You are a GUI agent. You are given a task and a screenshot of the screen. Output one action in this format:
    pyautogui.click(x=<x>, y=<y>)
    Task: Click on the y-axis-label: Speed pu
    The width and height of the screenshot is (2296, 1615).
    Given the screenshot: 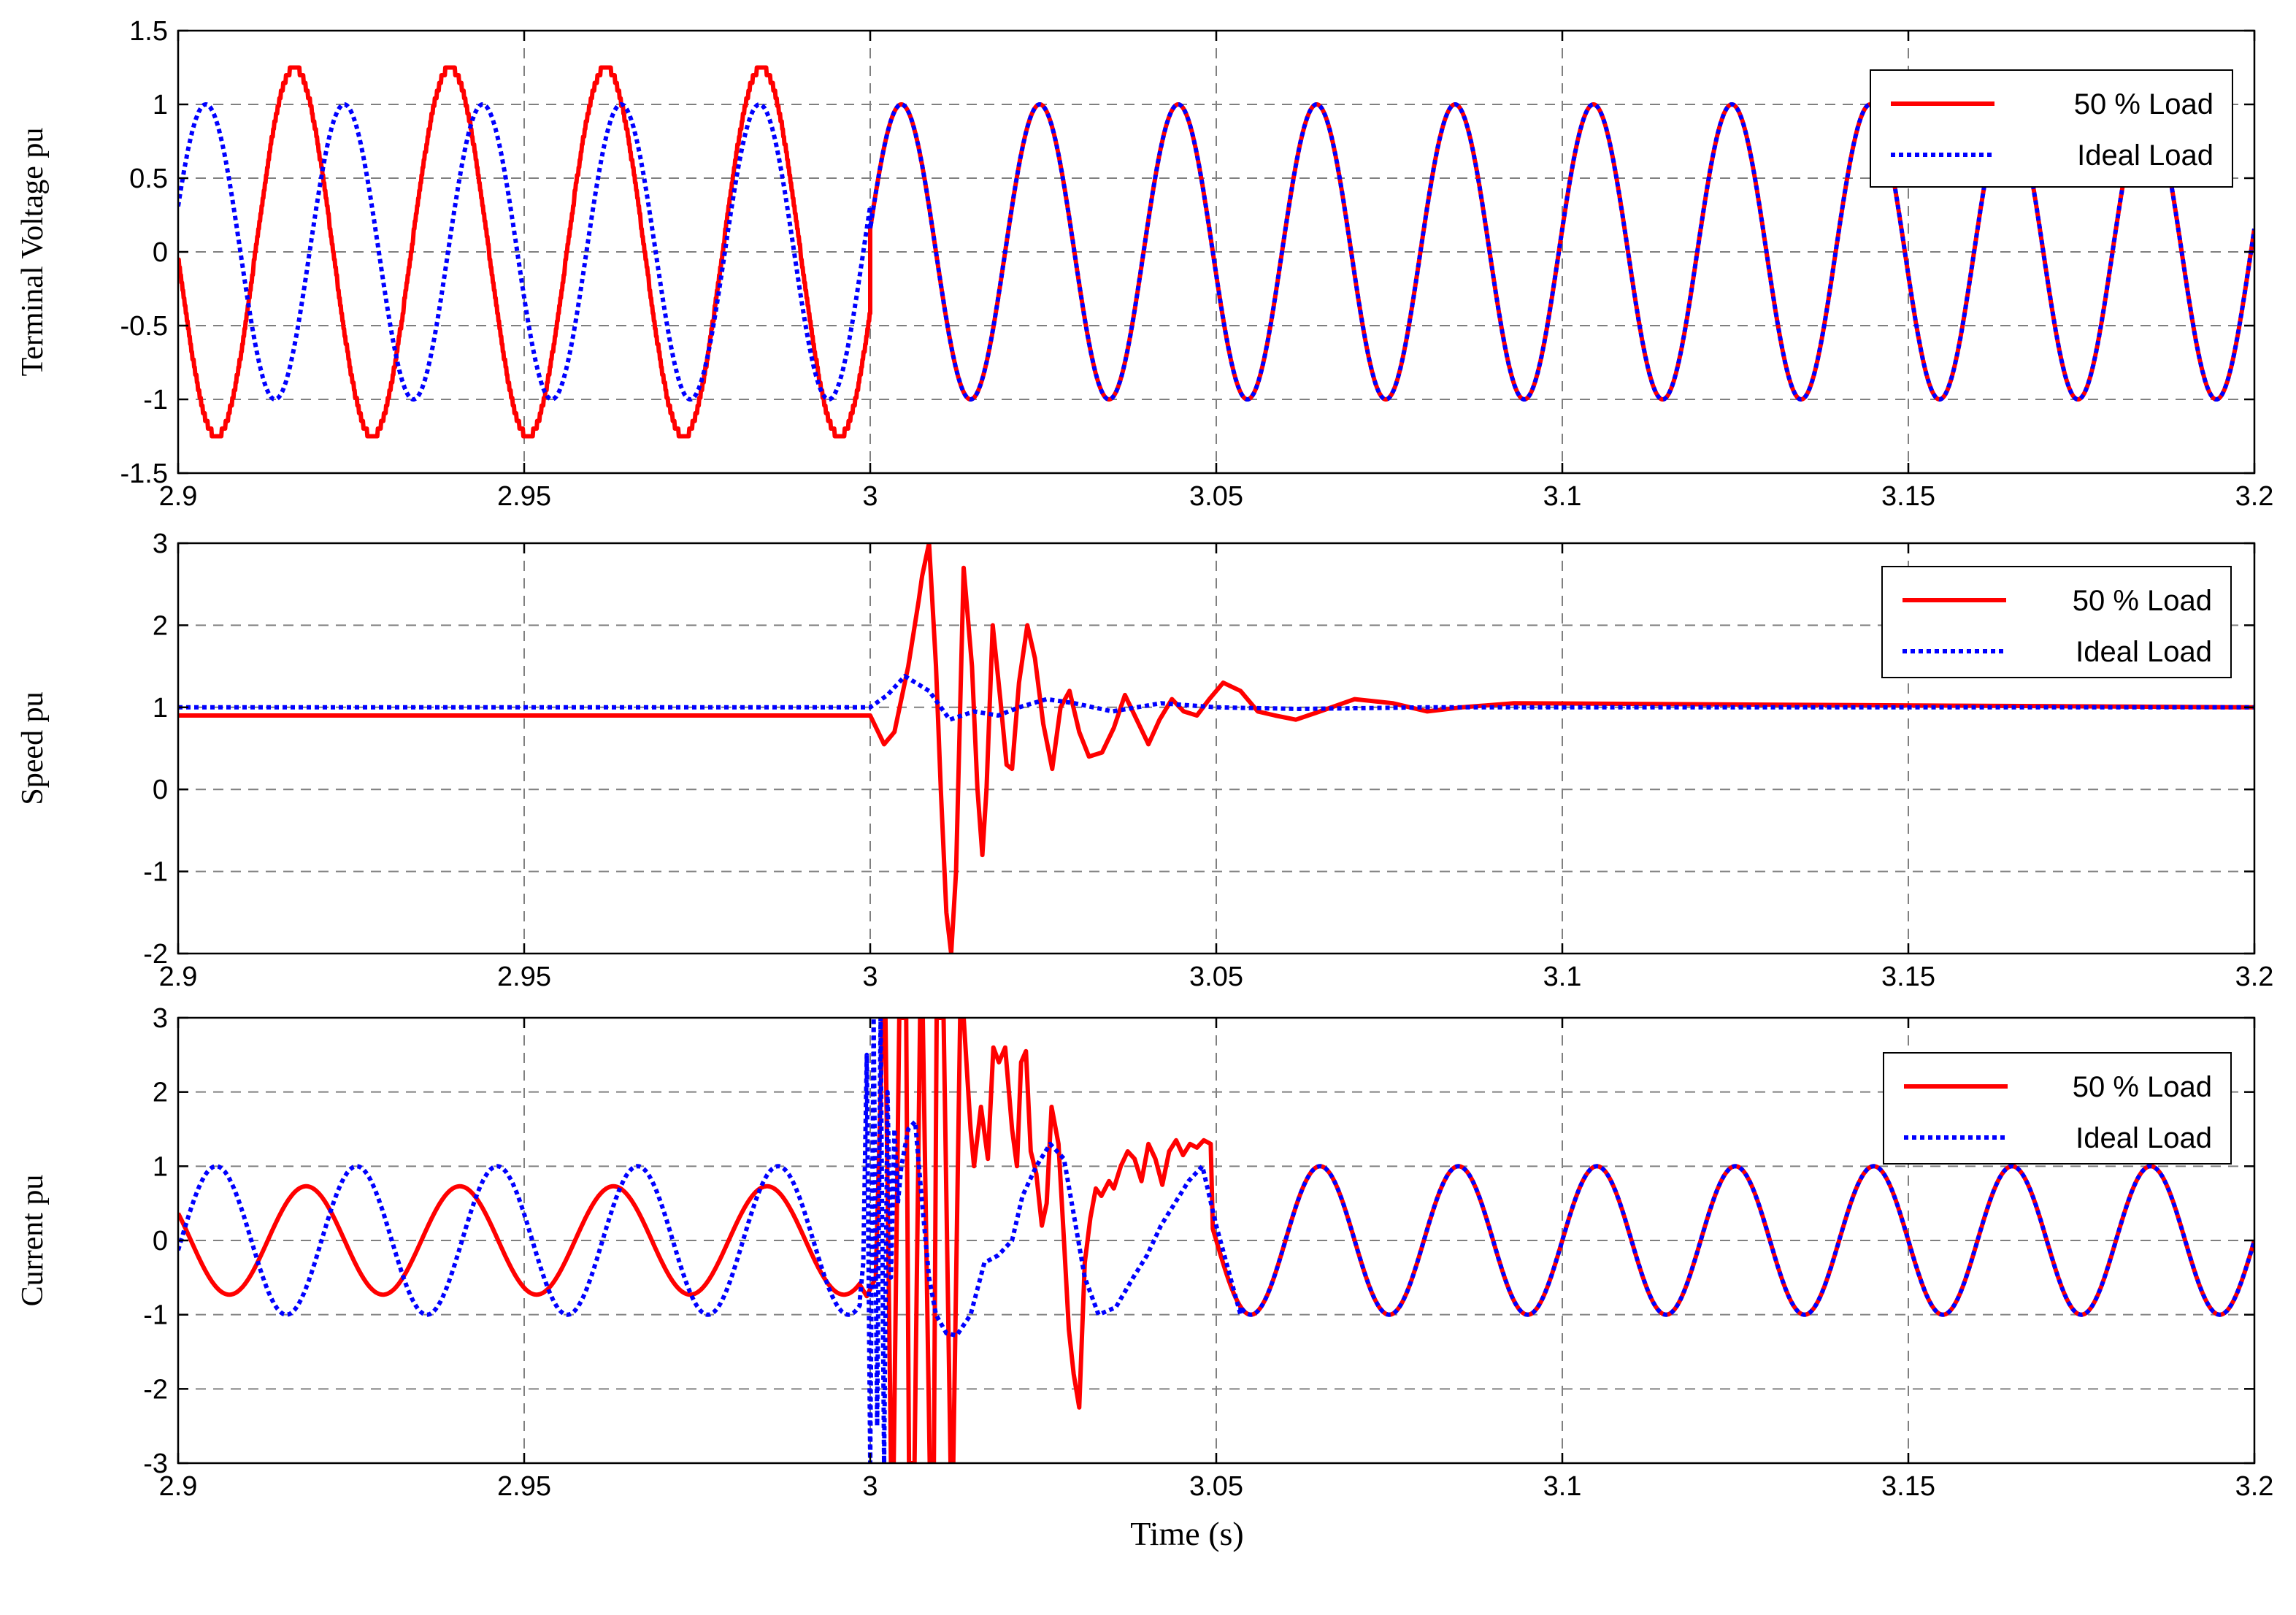 What is the action you would take?
    pyautogui.click(x=33, y=748)
    